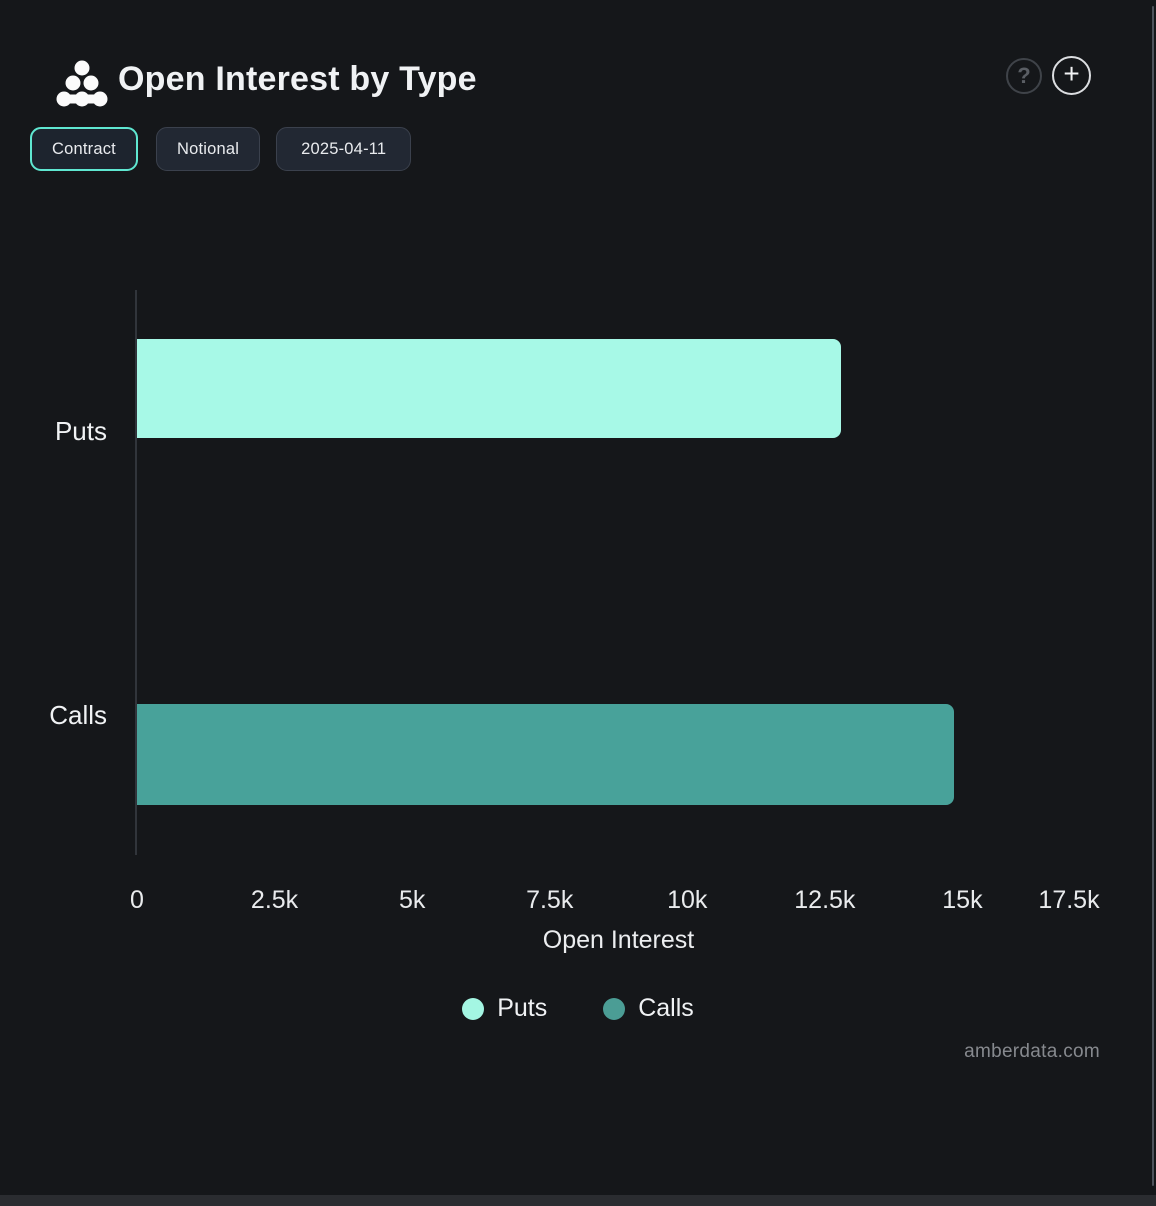 This screenshot has height=1206, width=1156. I want to click on x-tick: 7.5k, so click(550, 900).